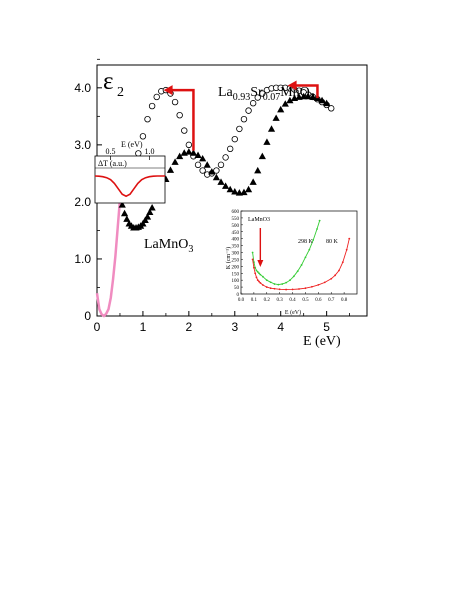  Describe the element at coordinates (82, 202) in the screenshot. I see `y-tick-label: 2.0` at that location.